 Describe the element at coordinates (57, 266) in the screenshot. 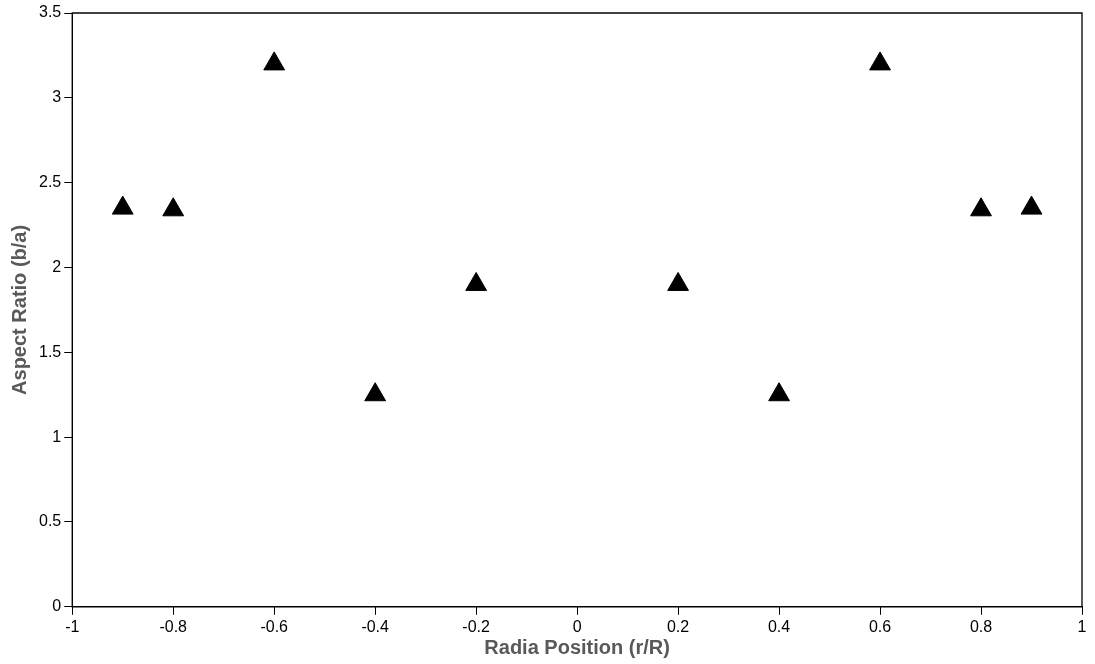

I see `y-tick-label: 2` at that location.